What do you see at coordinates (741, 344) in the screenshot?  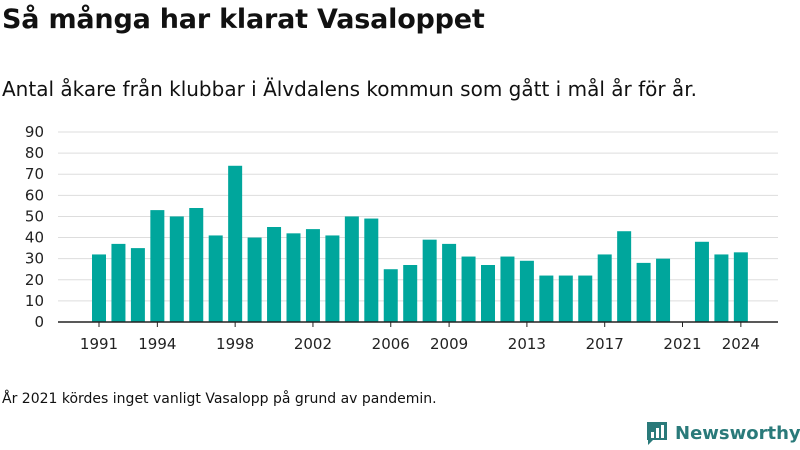 I see `x-tick-label: 2024` at bounding box center [741, 344].